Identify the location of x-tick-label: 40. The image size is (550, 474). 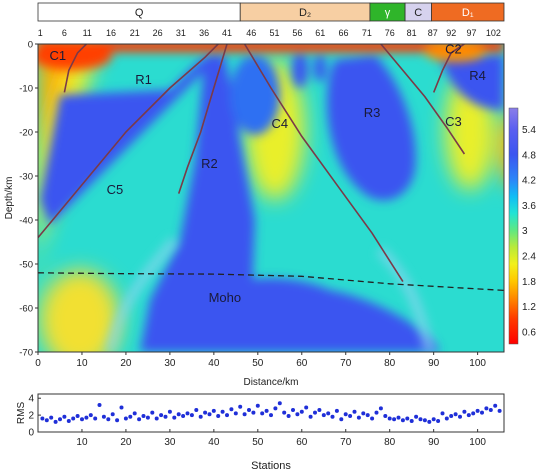
(214, 363).